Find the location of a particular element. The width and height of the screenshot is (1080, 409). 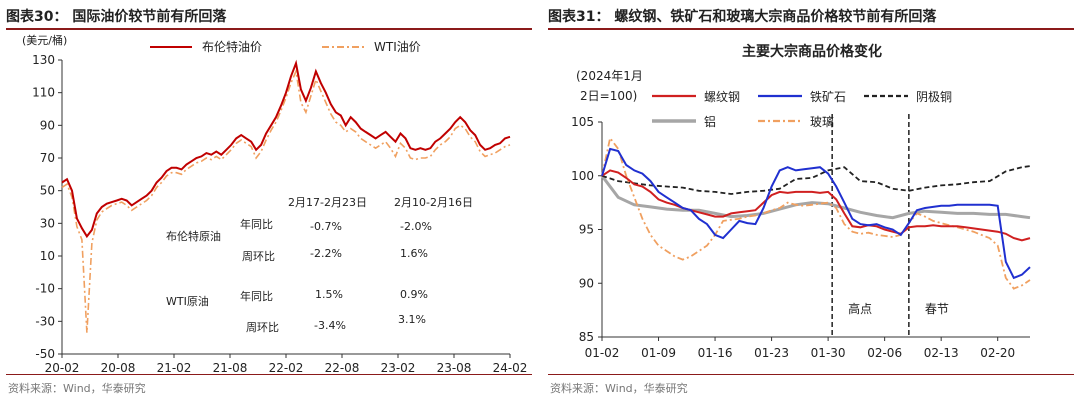

right-y-tick-label: 105 is located at coordinates (582, 122).